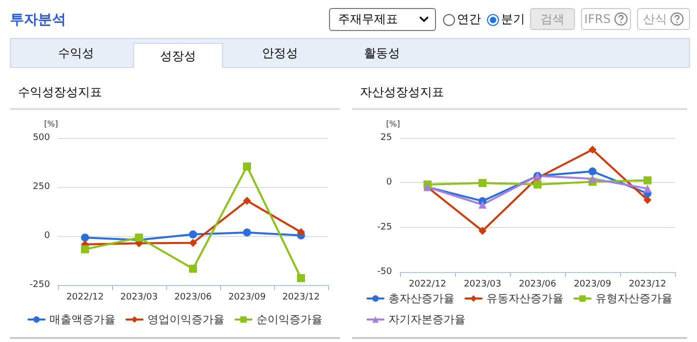 The width and height of the screenshot is (697, 342). Describe the element at coordinates (421, 298) in the screenshot. I see `legend-label: 총자산증가율` at that location.